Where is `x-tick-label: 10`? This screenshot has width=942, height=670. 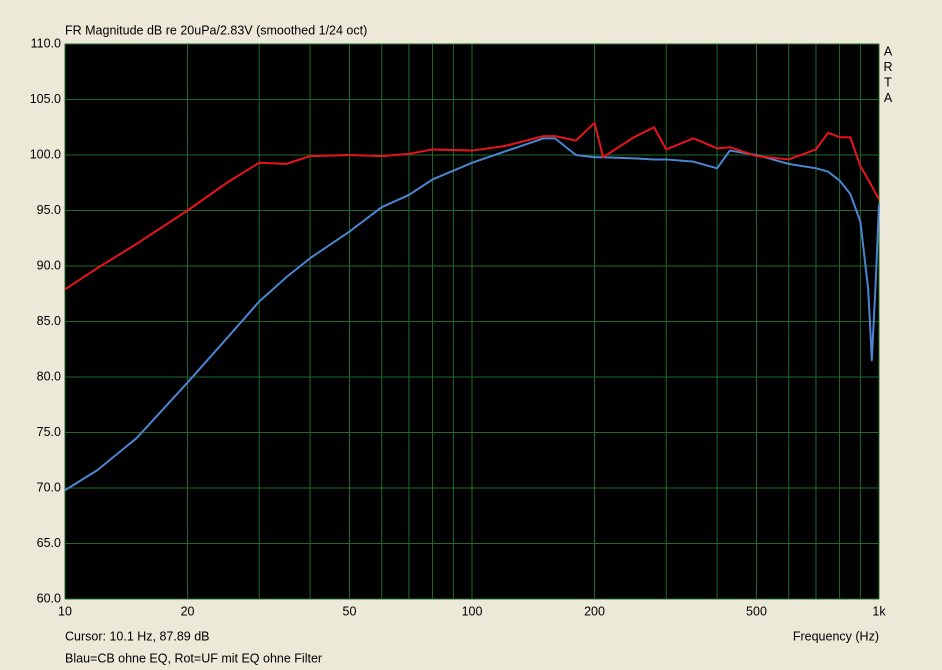
x-tick-label: 10 is located at coordinates (65, 611).